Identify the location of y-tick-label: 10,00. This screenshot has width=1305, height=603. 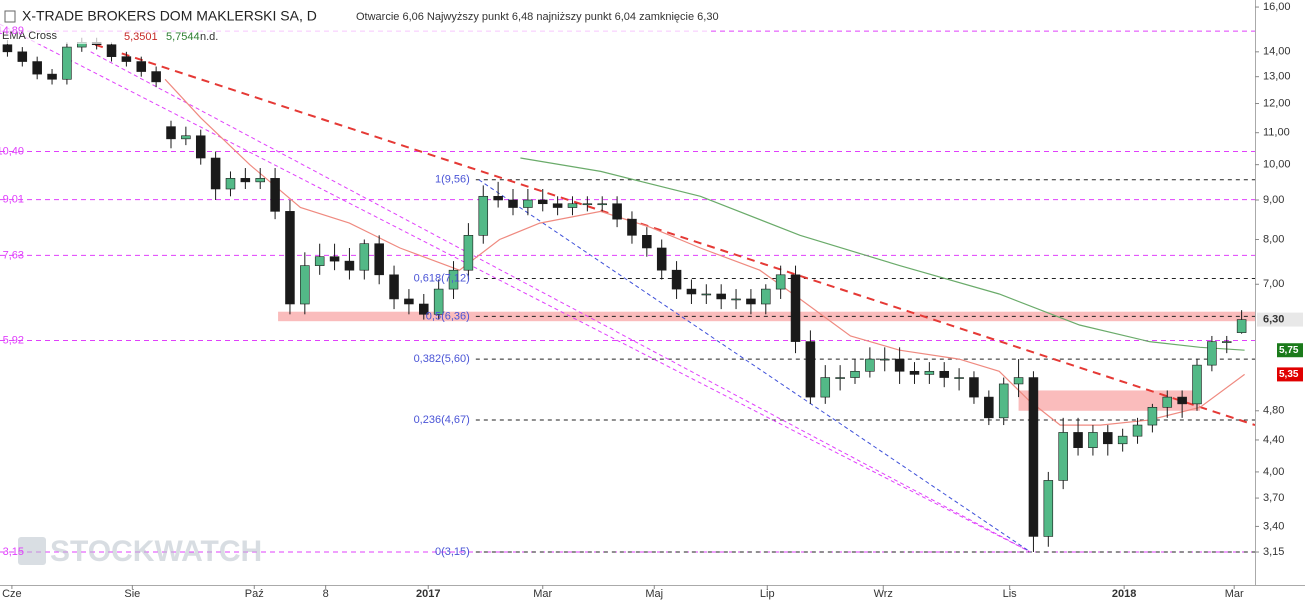
(1277, 165).